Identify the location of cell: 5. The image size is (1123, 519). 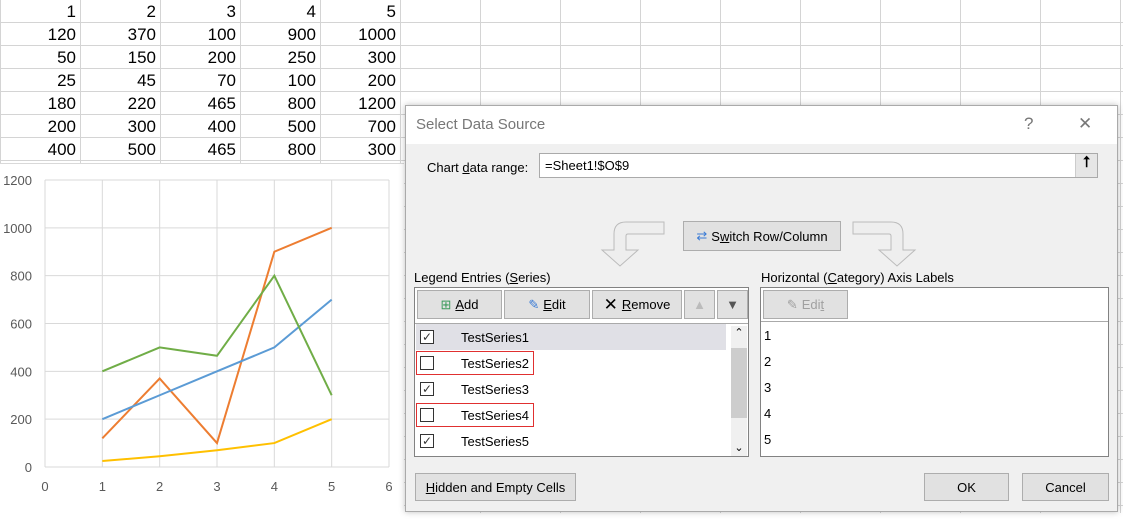
(391, 11).